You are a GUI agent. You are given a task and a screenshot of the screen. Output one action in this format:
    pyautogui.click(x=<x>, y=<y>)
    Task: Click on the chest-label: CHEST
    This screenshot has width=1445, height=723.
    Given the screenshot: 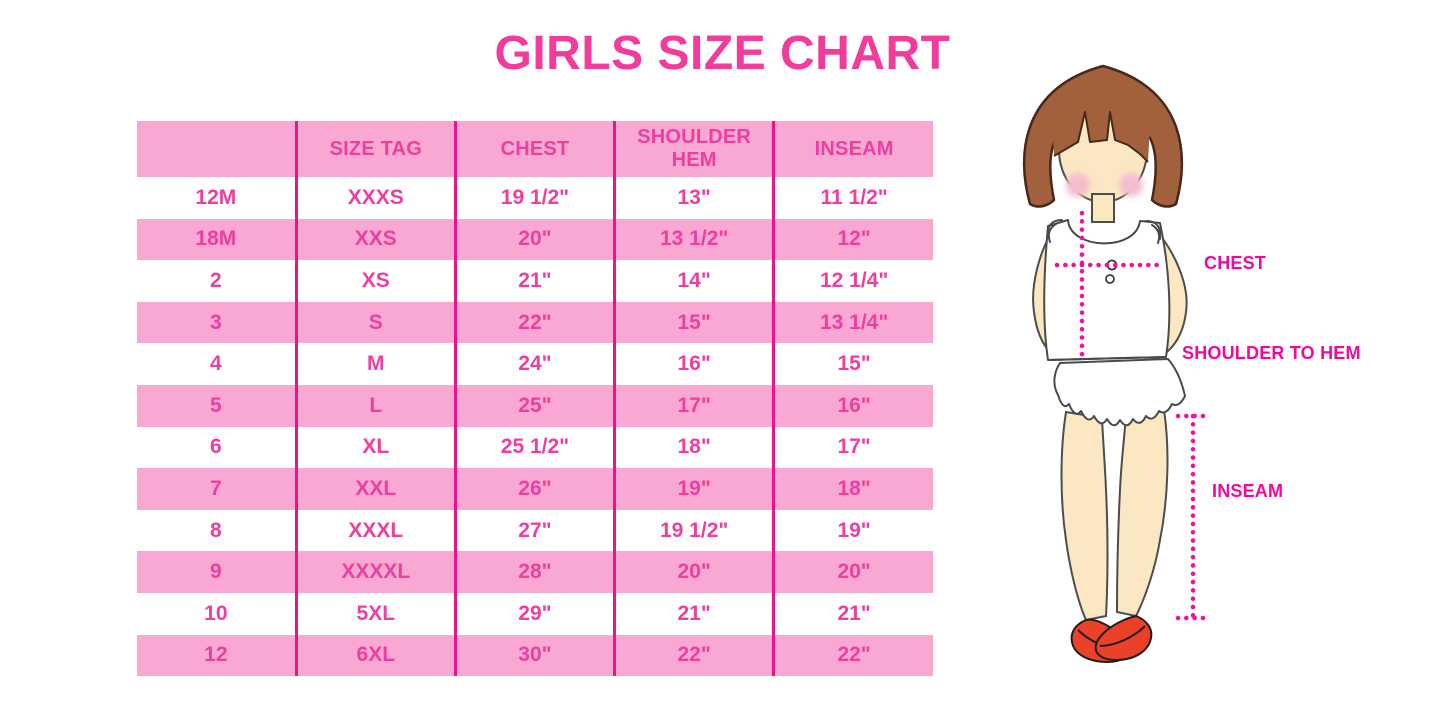 What is the action you would take?
    pyautogui.click(x=1235, y=263)
    